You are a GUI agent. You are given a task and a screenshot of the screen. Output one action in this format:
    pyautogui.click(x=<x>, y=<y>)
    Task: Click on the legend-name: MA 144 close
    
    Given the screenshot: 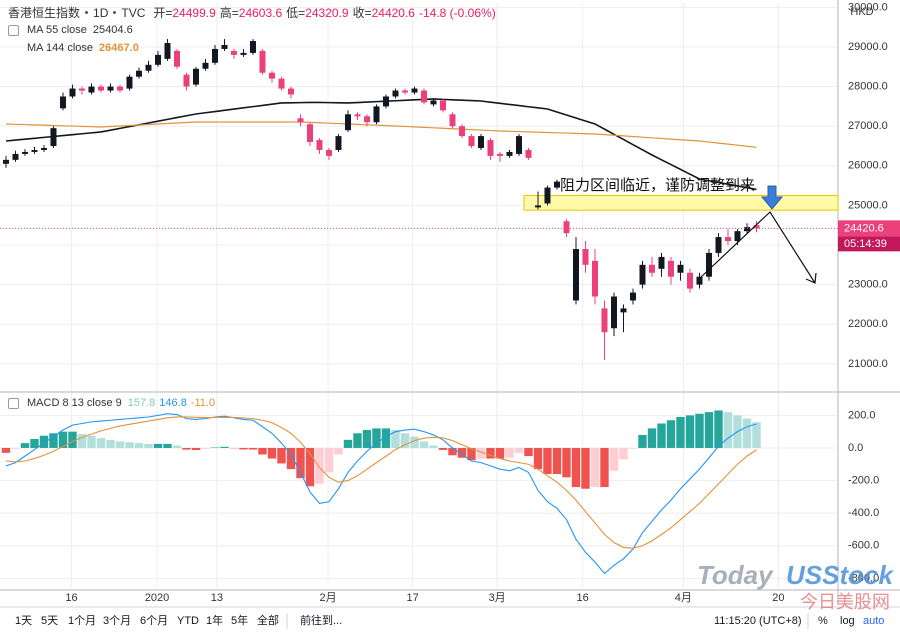 What is the action you would take?
    pyautogui.click(x=60, y=48)
    